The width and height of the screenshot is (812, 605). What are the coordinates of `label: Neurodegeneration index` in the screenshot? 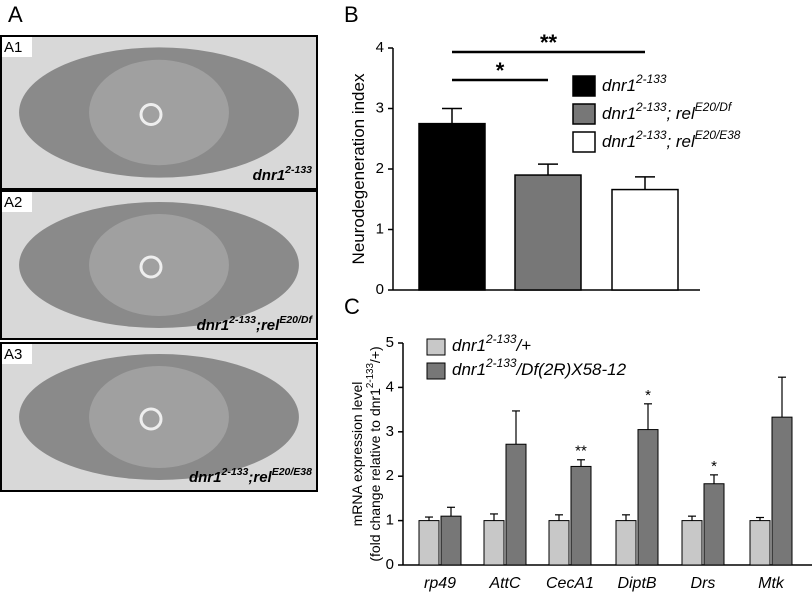 It's located at (358, 168).